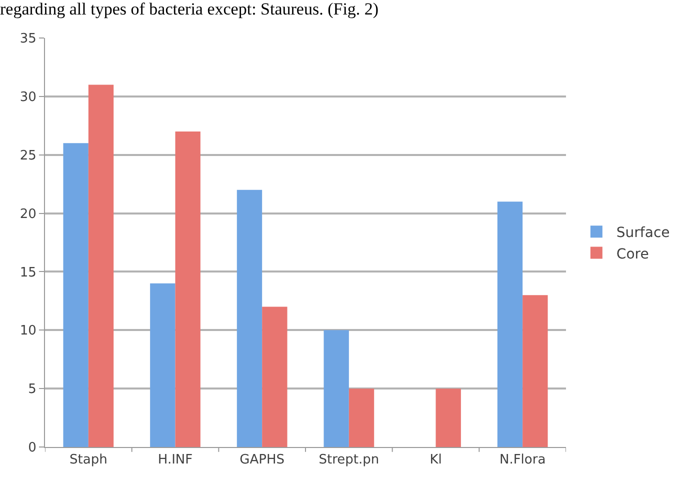 This screenshot has height=487, width=687. What do you see at coordinates (32, 390) in the screenshot?
I see `y-tick-label: 5` at bounding box center [32, 390].